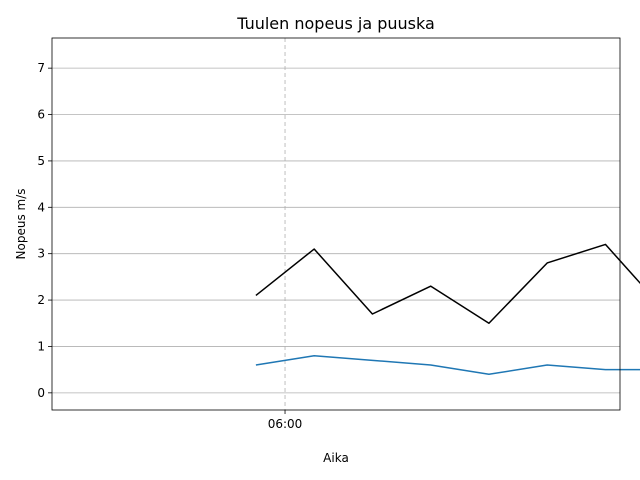  What do you see at coordinates (41, 393) in the screenshot?
I see `y-tick-label: 0` at bounding box center [41, 393].